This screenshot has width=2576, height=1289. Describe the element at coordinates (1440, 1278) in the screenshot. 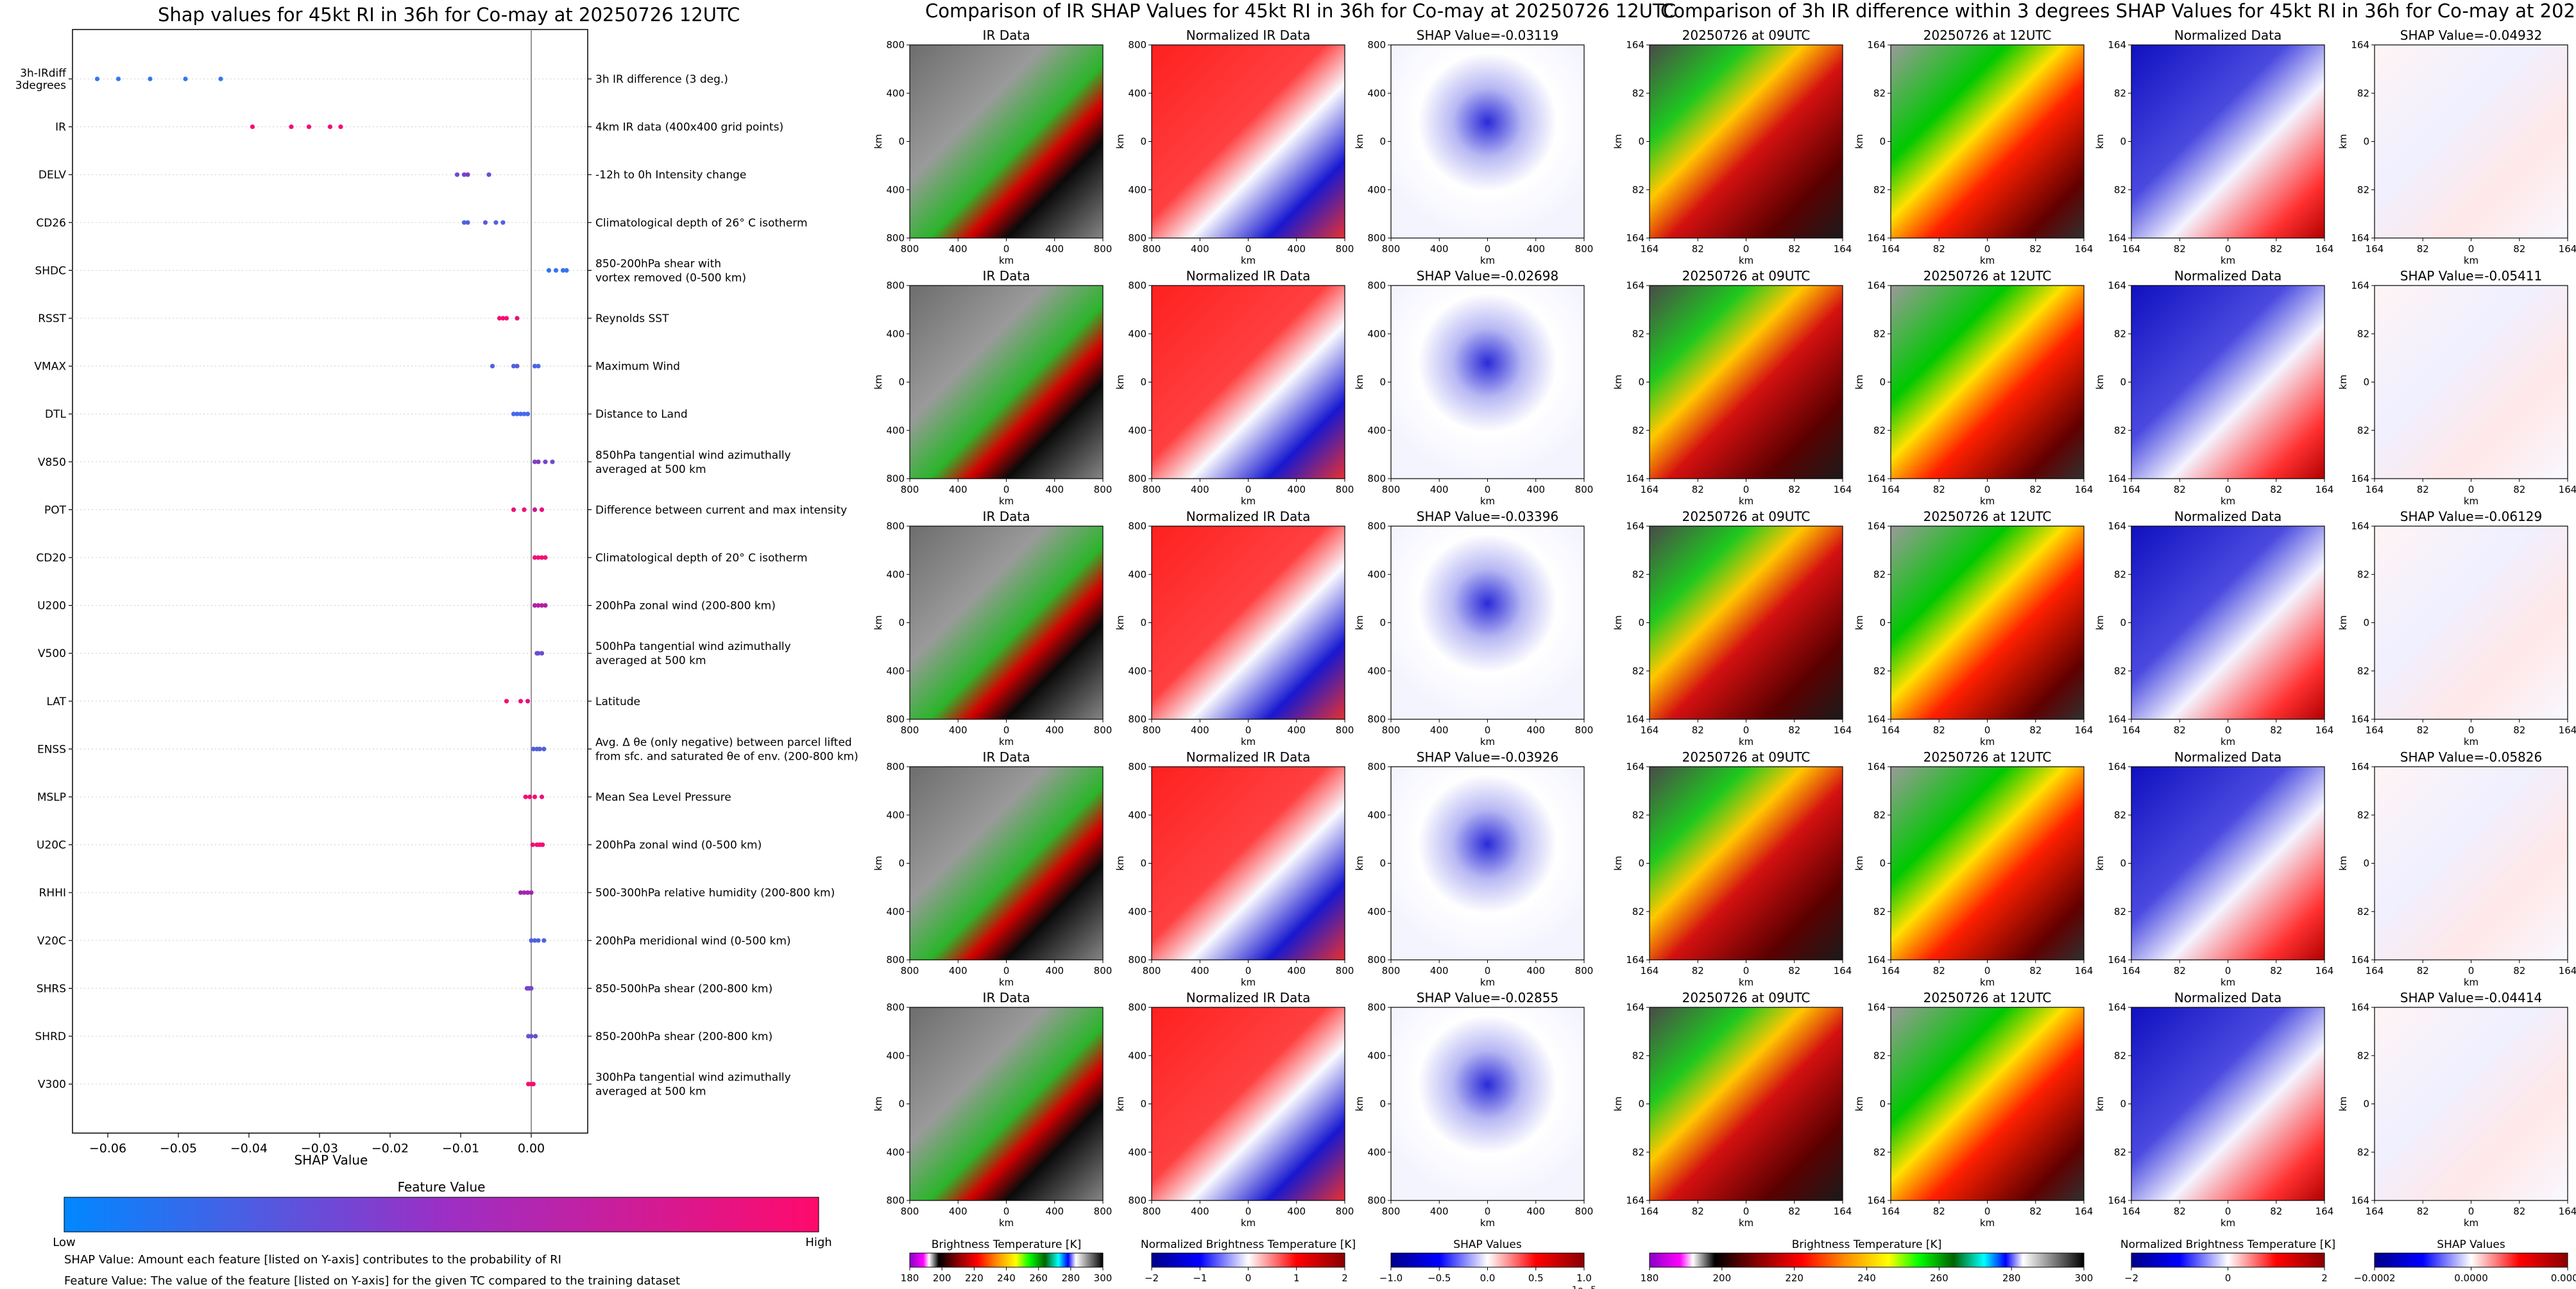

I see `colorbar-tick-label: −0.5` at that location.